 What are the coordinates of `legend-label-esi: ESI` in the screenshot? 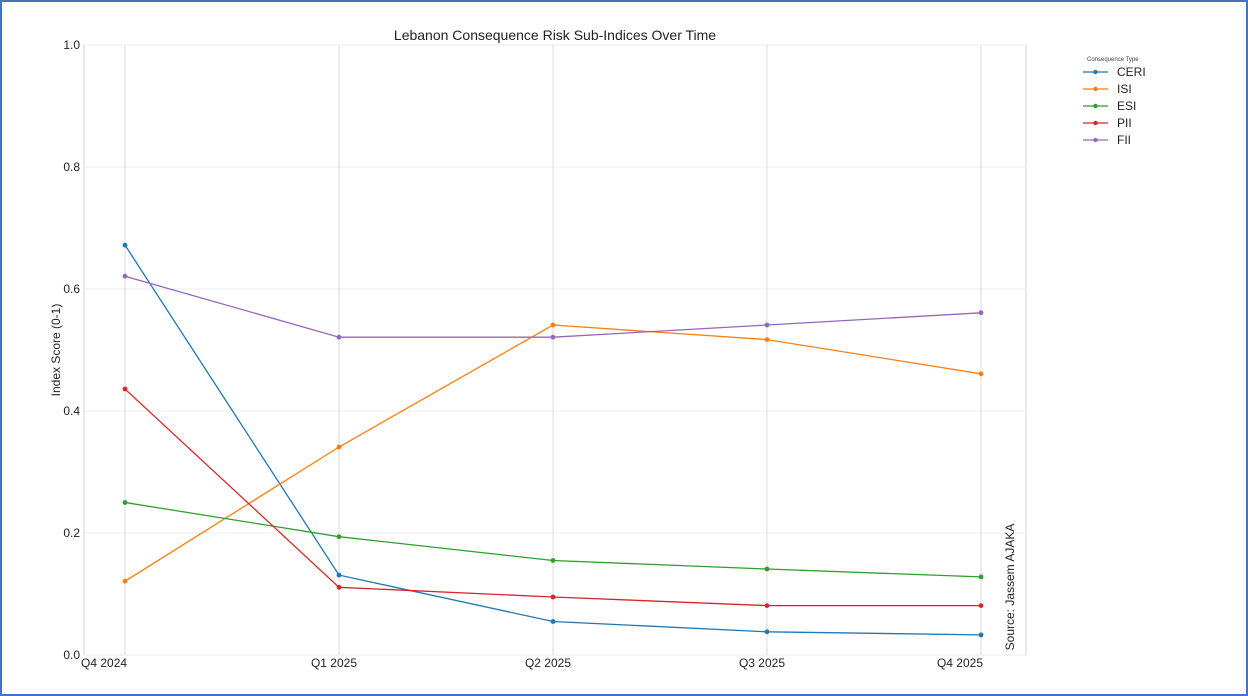 It's located at (1126, 106).